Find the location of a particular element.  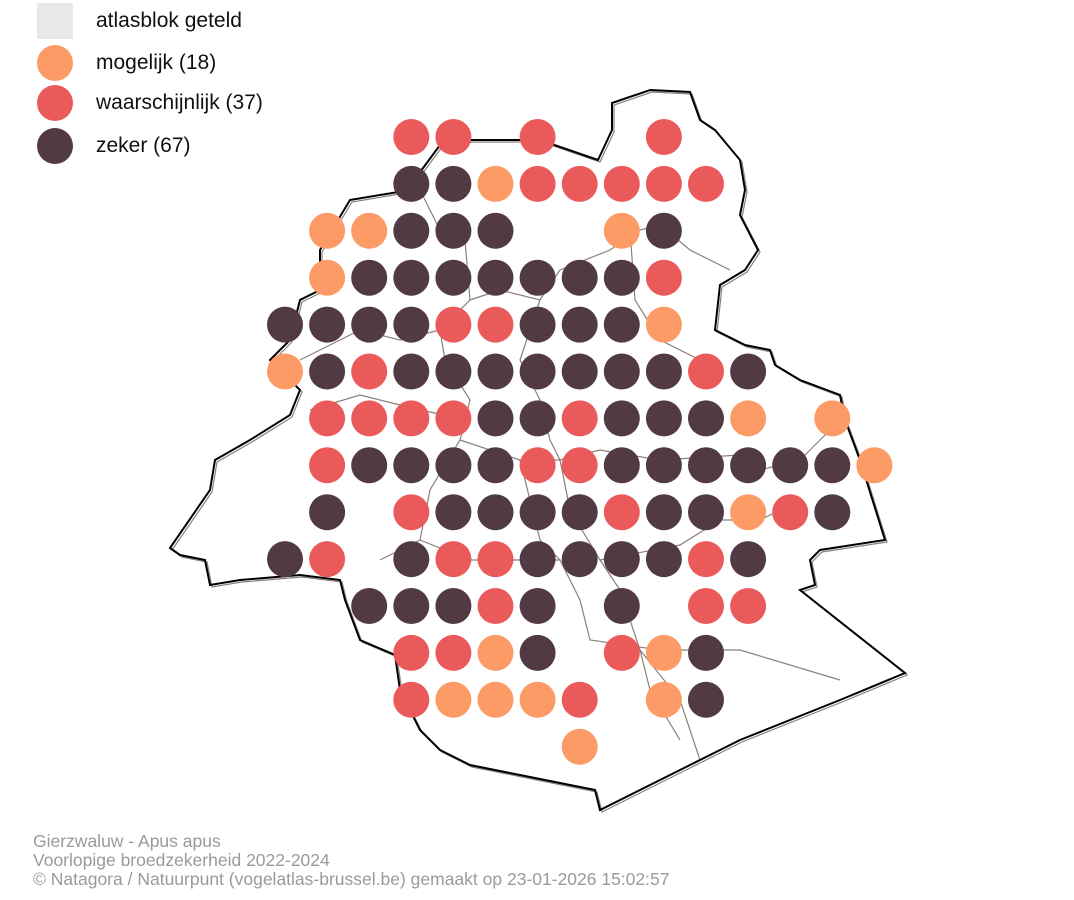

legend-item-mogelijk: mogelijk (18) is located at coordinates (126, 63).